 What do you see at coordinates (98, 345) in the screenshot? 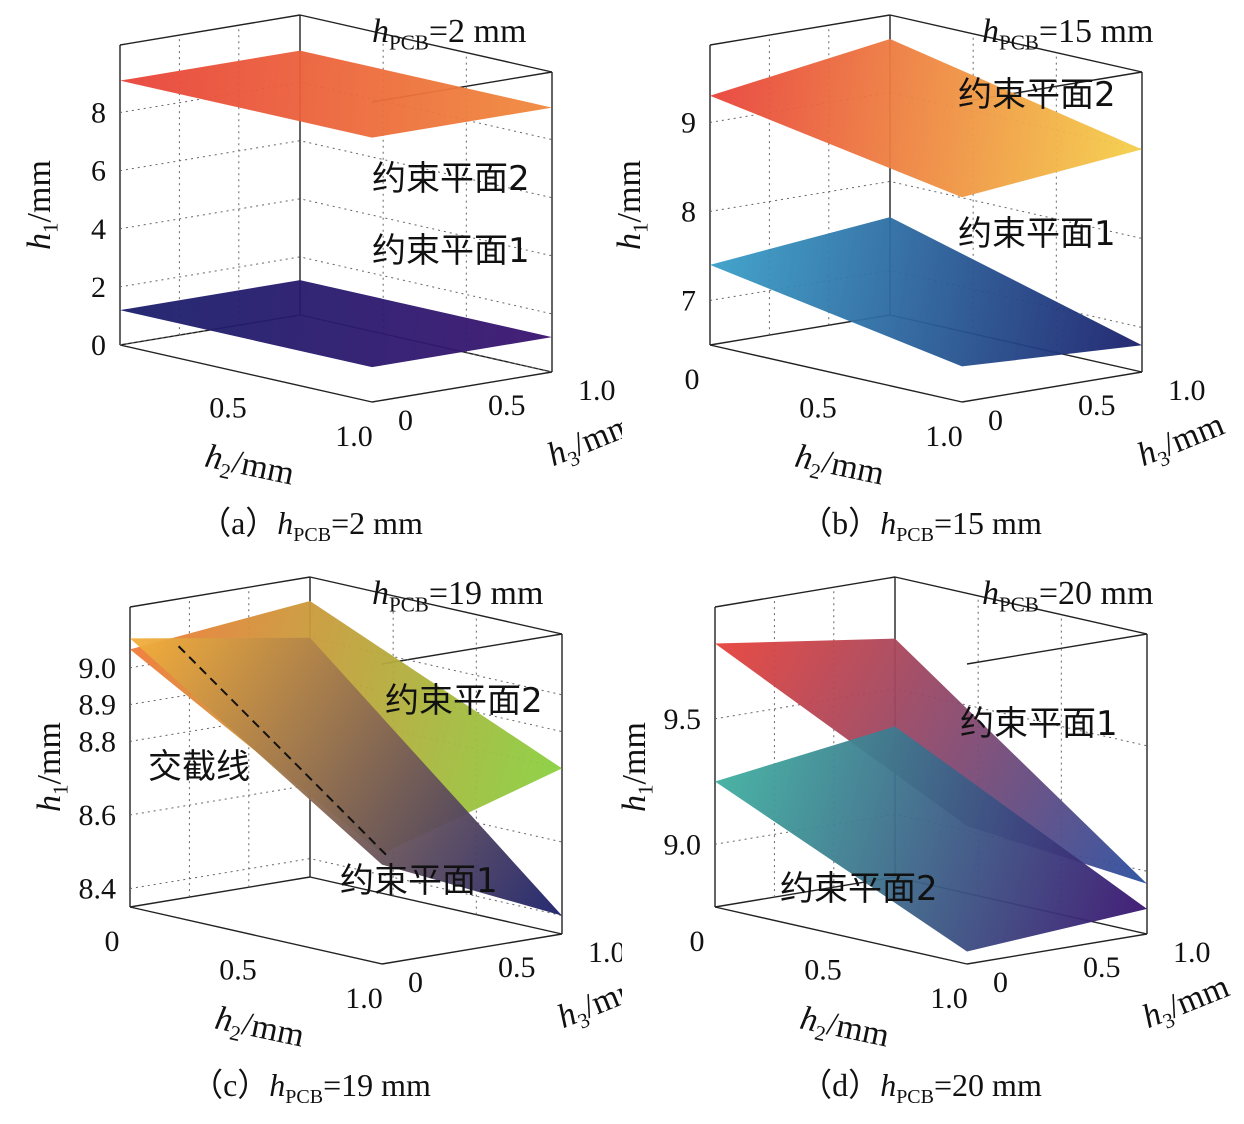
I see `z-tick-label-0: 0` at bounding box center [98, 345].